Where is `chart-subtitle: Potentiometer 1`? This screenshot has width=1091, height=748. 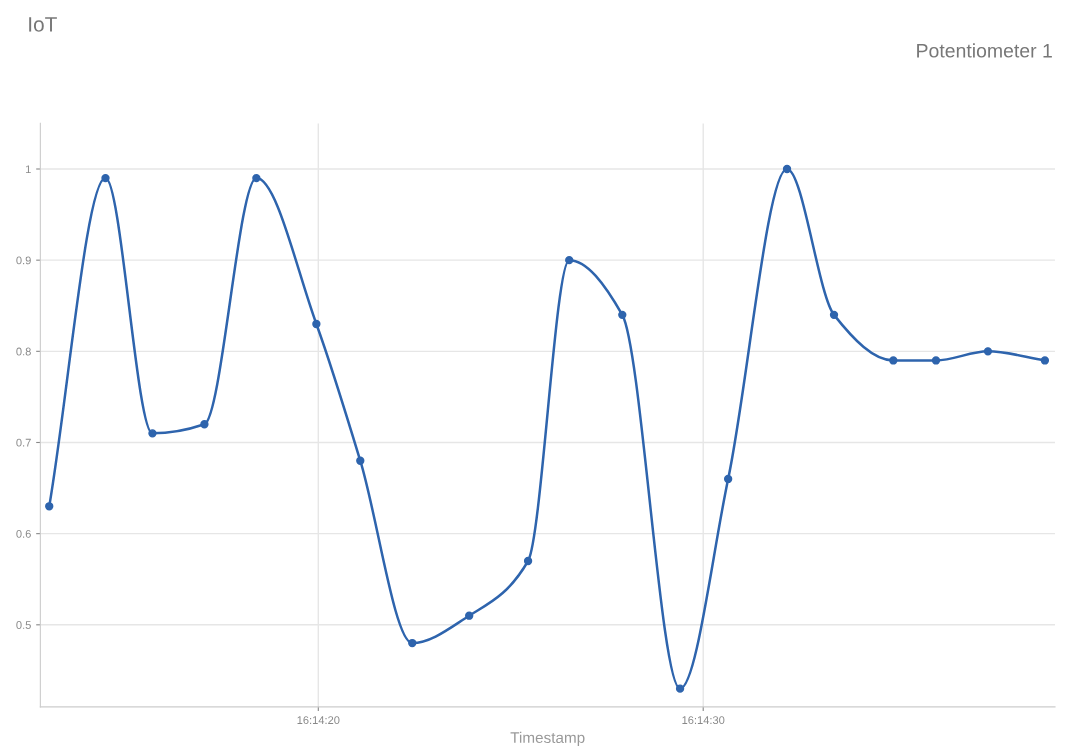 chart-subtitle: Potentiometer 1 is located at coordinates (984, 50).